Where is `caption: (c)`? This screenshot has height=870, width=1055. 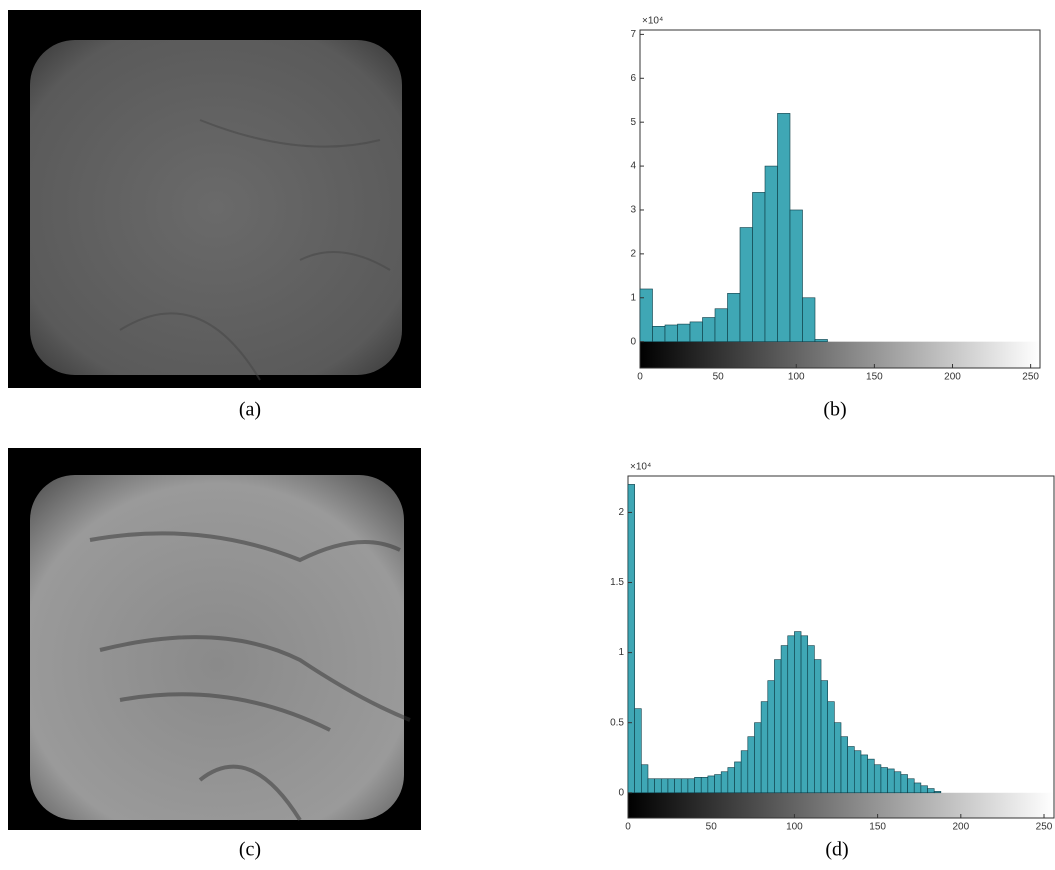 caption: (c) is located at coordinates (250, 850).